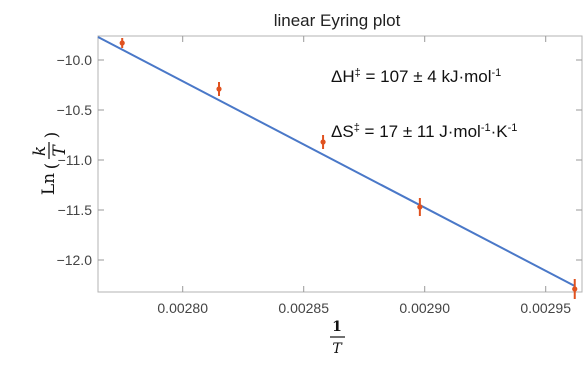 Image resolution: width=585 pixels, height=371 pixels. What do you see at coordinates (75, 260) in the screenshot?
I see `y-tick-label: −12.0` at bounding box center [75, 260].